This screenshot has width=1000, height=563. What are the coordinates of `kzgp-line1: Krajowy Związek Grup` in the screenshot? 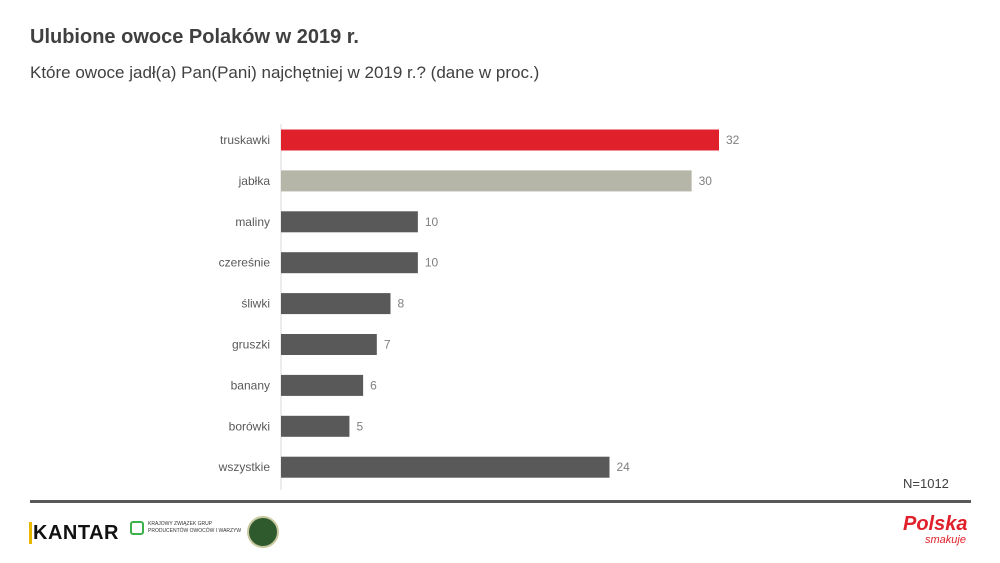 It's located at (180, 524).